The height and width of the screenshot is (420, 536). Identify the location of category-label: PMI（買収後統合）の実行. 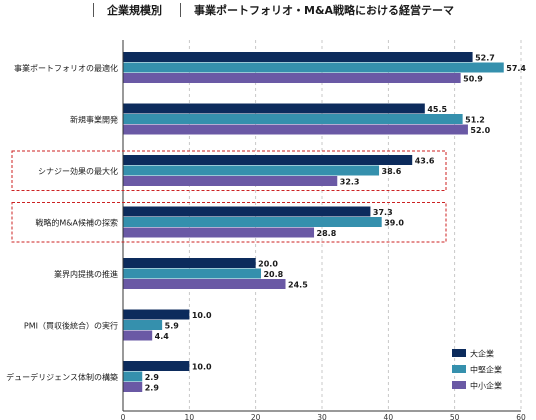
(71, 325).